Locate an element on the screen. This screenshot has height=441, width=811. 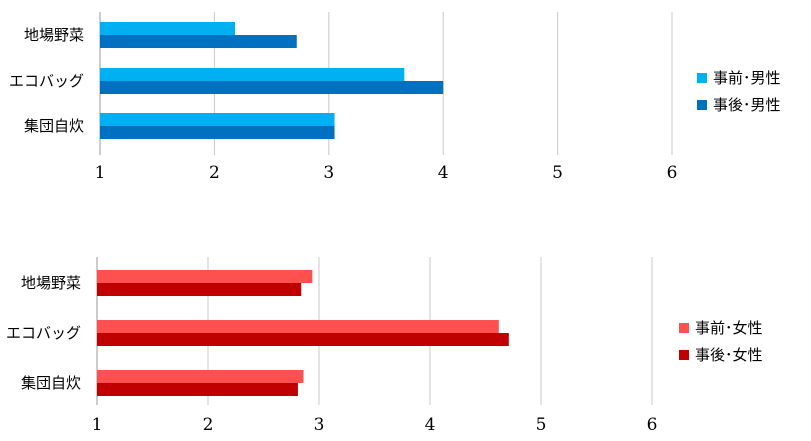
legend-label: 事前･男性 is located at coordinates (747, 78).